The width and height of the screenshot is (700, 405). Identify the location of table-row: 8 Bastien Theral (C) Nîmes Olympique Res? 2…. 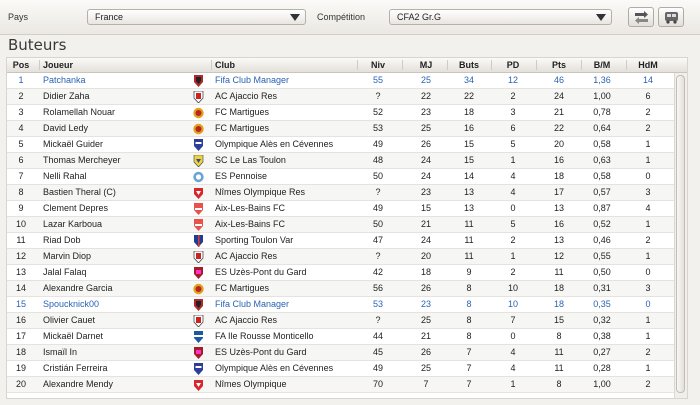
(347, 193).